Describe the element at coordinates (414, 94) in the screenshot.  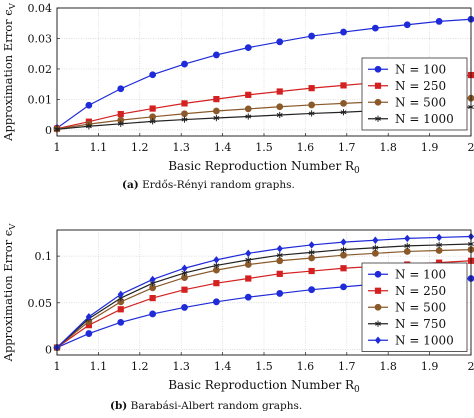
I see `legend: N = 100 N = 250 N = 500 N = 1000` at that location.